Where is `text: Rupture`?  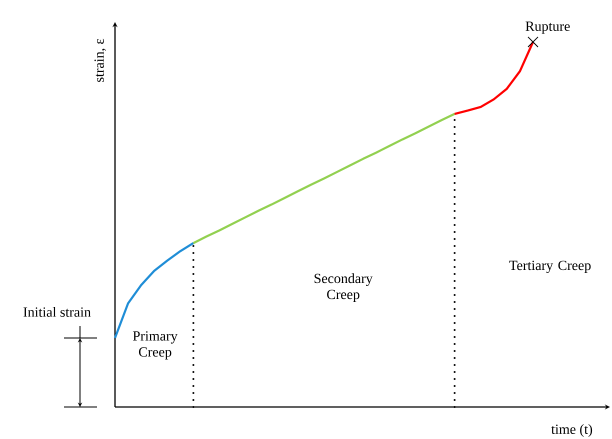 text: Rupture is located at coordinates (548, 28).